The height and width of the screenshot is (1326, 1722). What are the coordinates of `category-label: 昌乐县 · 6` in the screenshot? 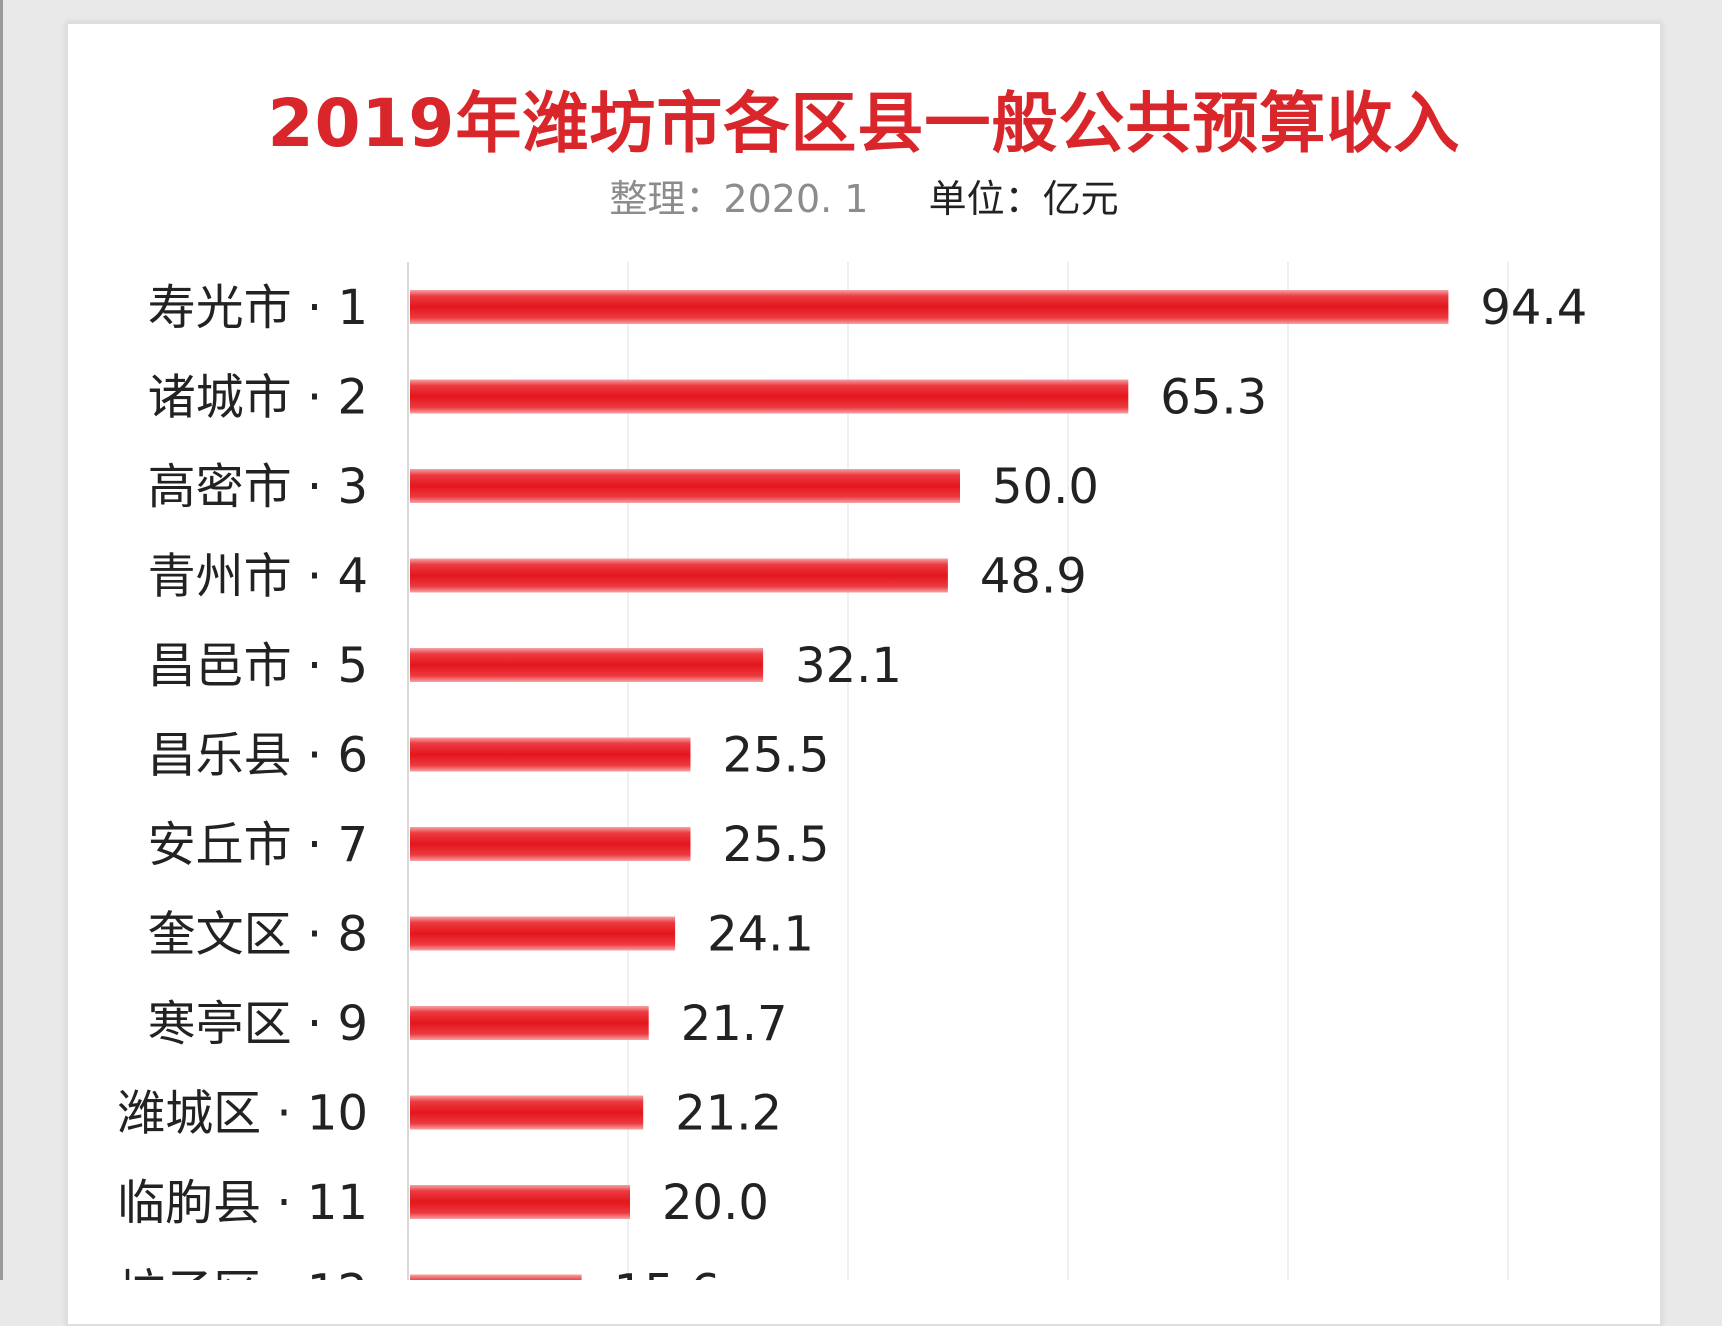 It's located at (258, 756).